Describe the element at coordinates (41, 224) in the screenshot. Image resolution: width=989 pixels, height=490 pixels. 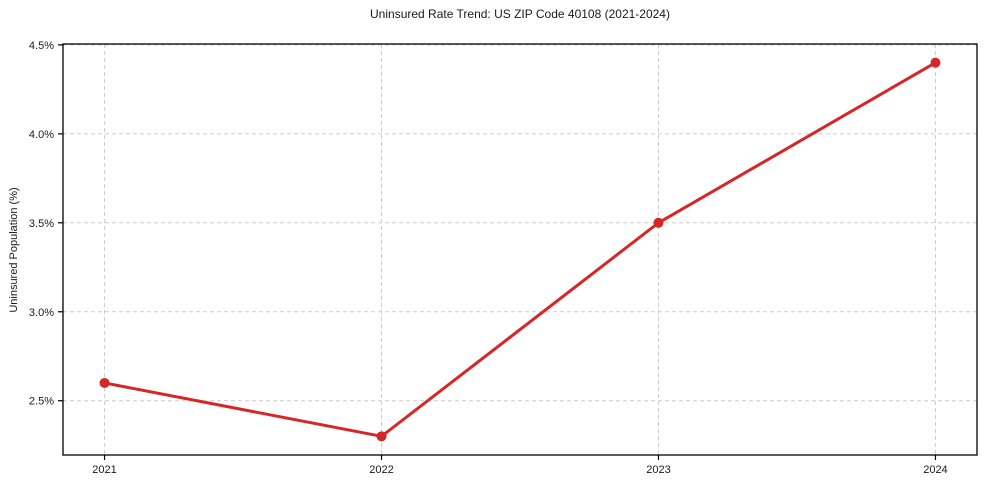
I see `y-tick-label: 3.5%` at that location.